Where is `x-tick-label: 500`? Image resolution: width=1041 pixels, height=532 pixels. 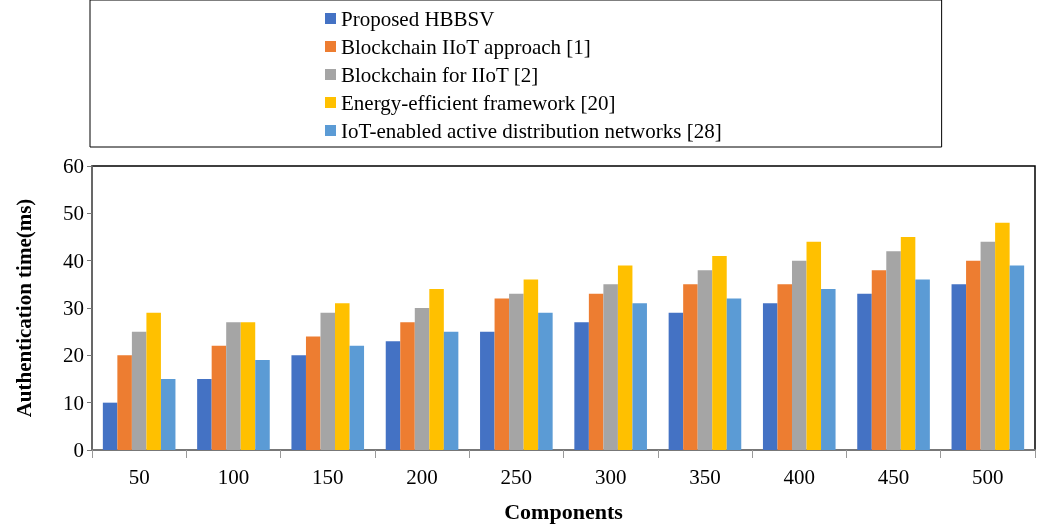 x-tick-label: 500 is located at coordinates (988, 476).